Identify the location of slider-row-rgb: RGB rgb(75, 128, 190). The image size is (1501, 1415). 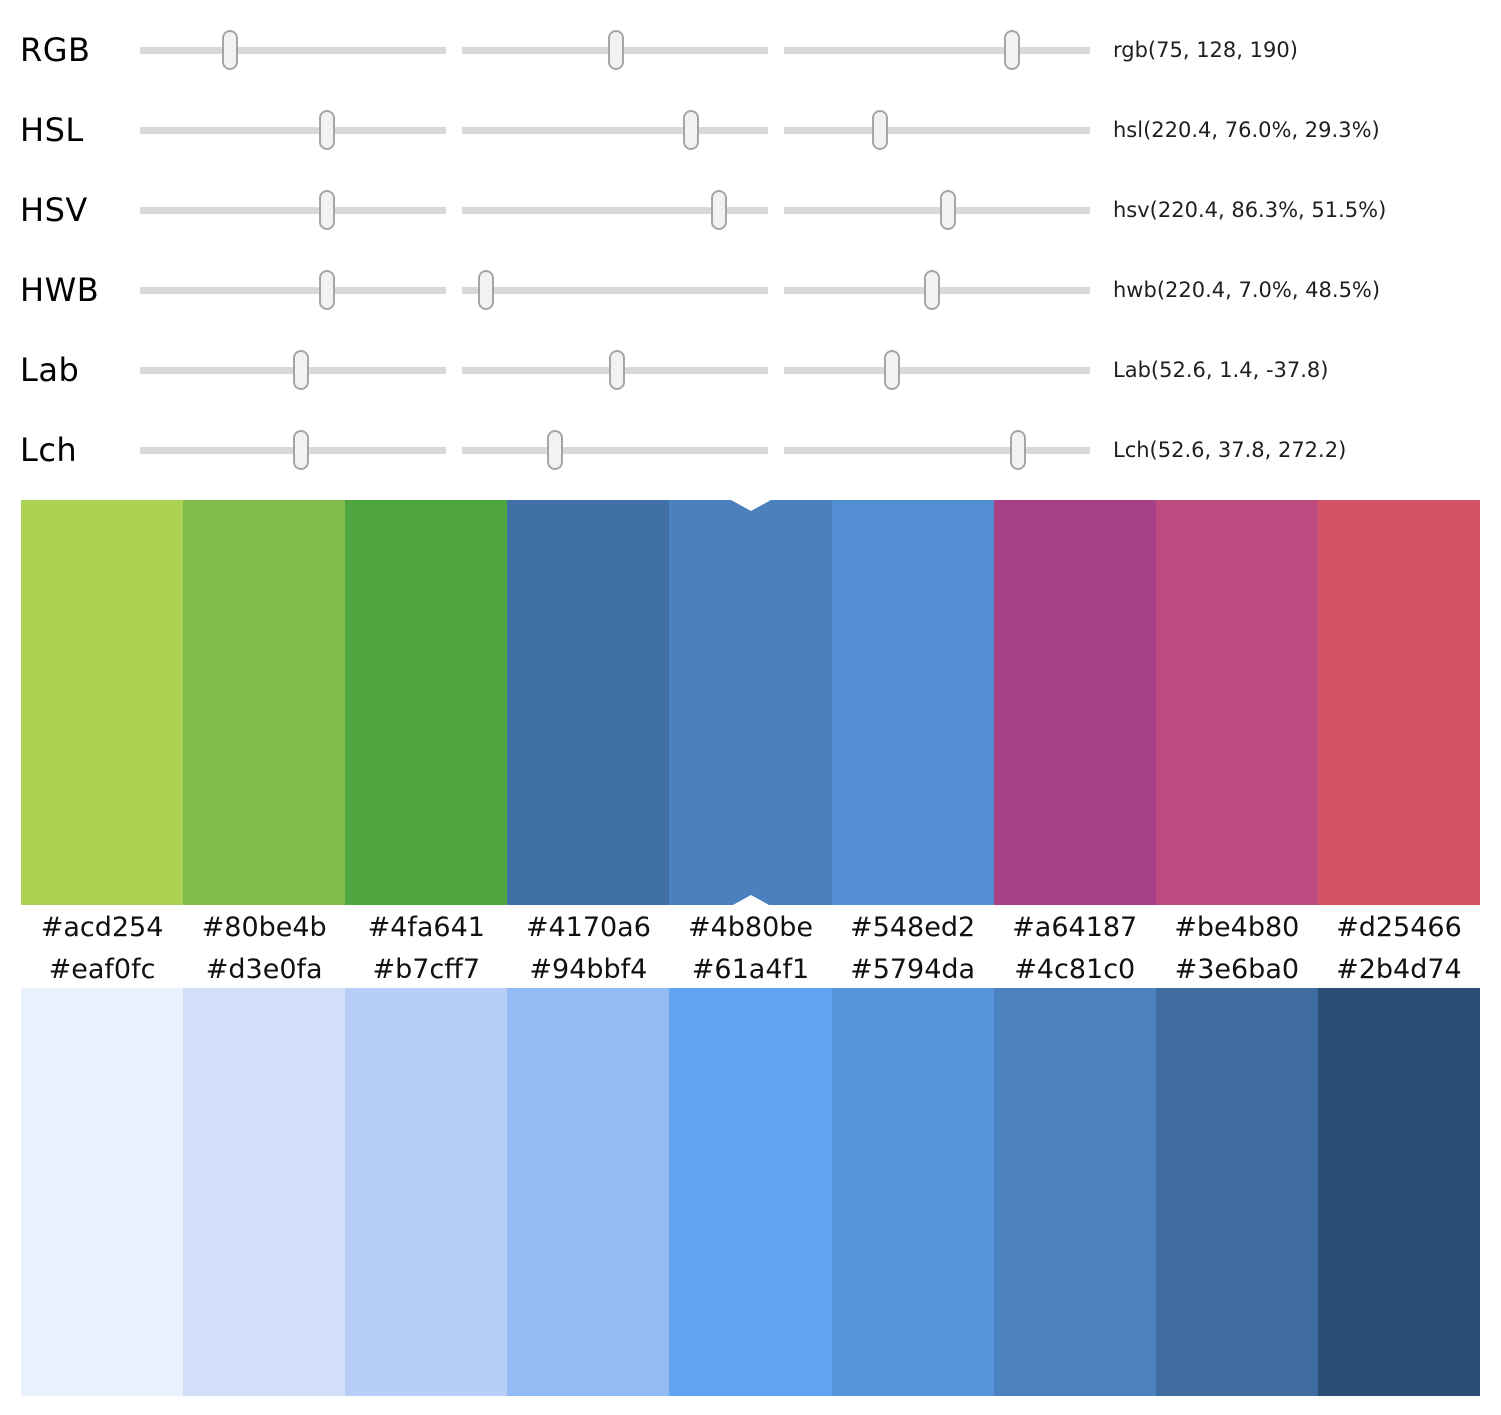
(750, 50).